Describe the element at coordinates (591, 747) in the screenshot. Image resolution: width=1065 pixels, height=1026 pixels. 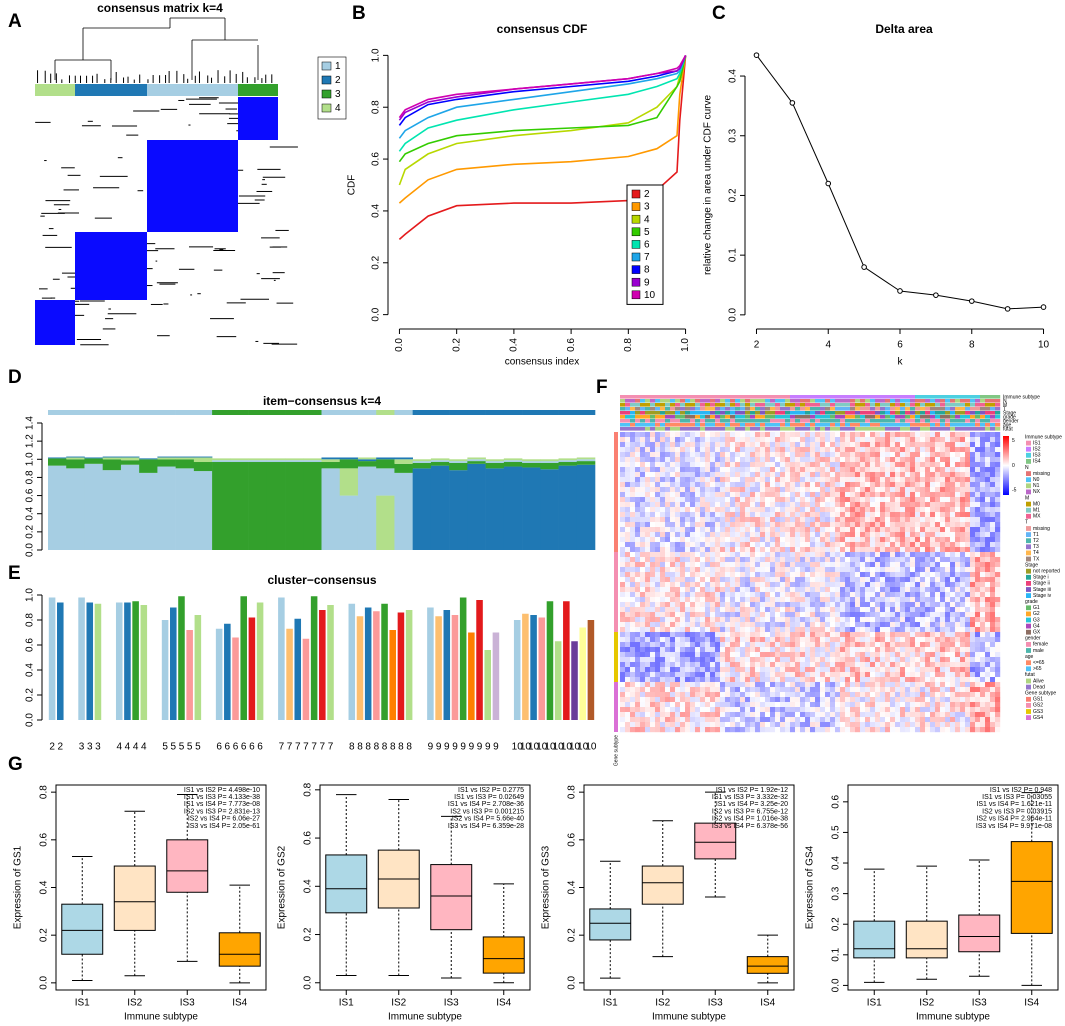
I see `x-tick-label: 10` at that location.